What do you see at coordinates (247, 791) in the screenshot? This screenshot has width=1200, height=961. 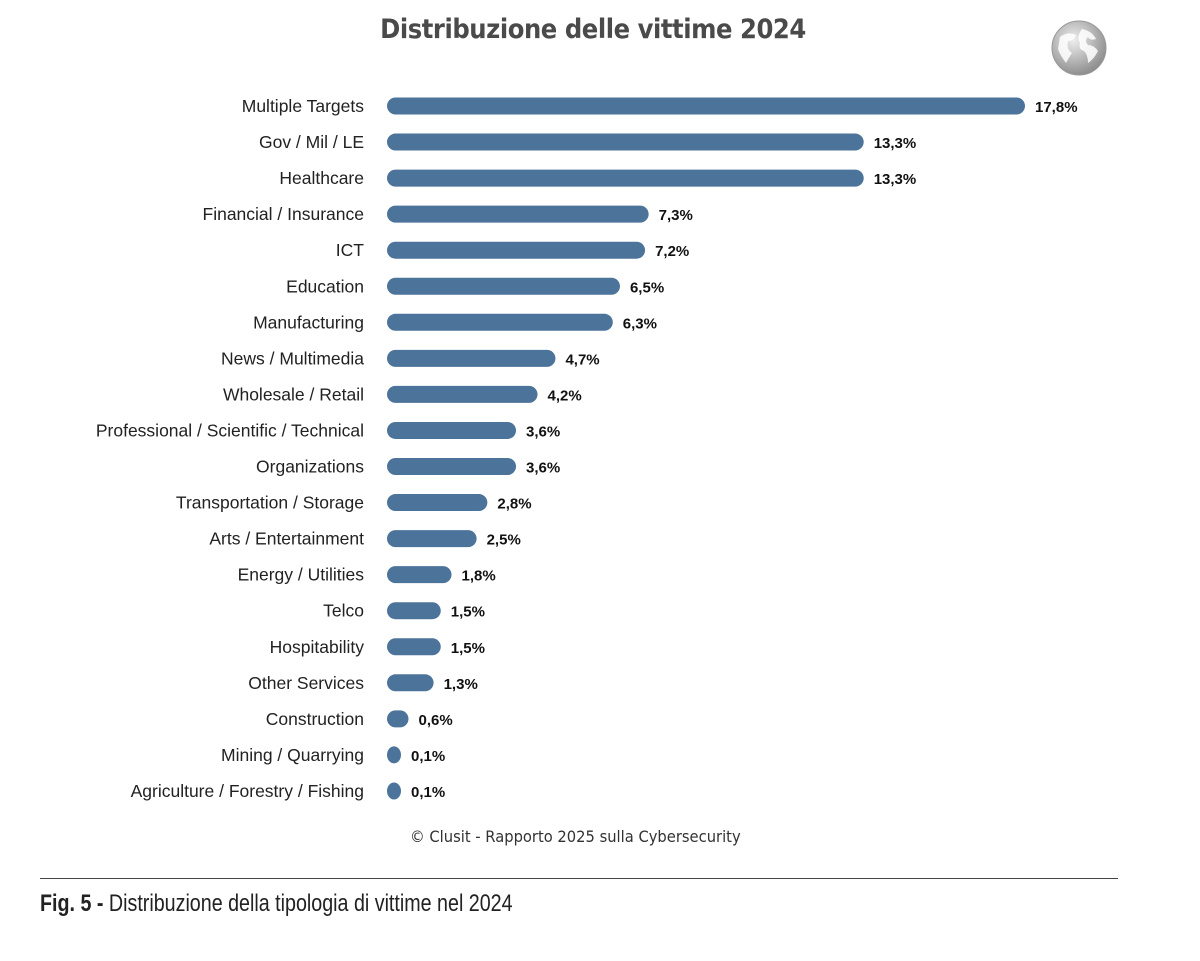 I see `category-label: Agriculture / Forestry / Fishing` at bounding box center [247, 791].